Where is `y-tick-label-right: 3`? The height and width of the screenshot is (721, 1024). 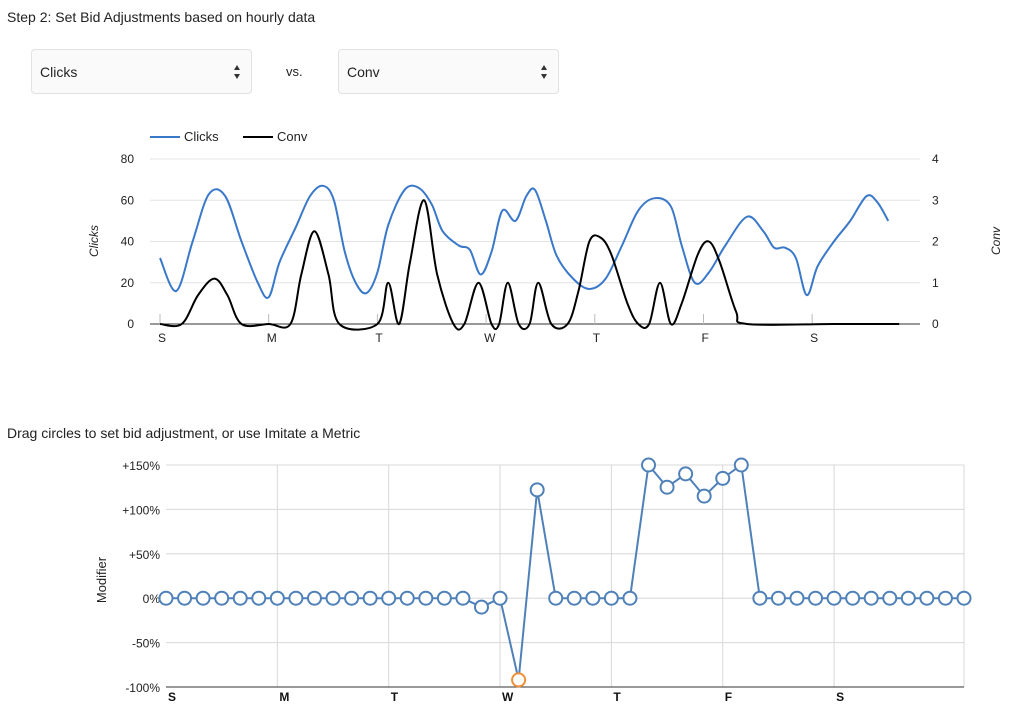
y-tick-label-right: 3 is located at coordinates (935, 200).